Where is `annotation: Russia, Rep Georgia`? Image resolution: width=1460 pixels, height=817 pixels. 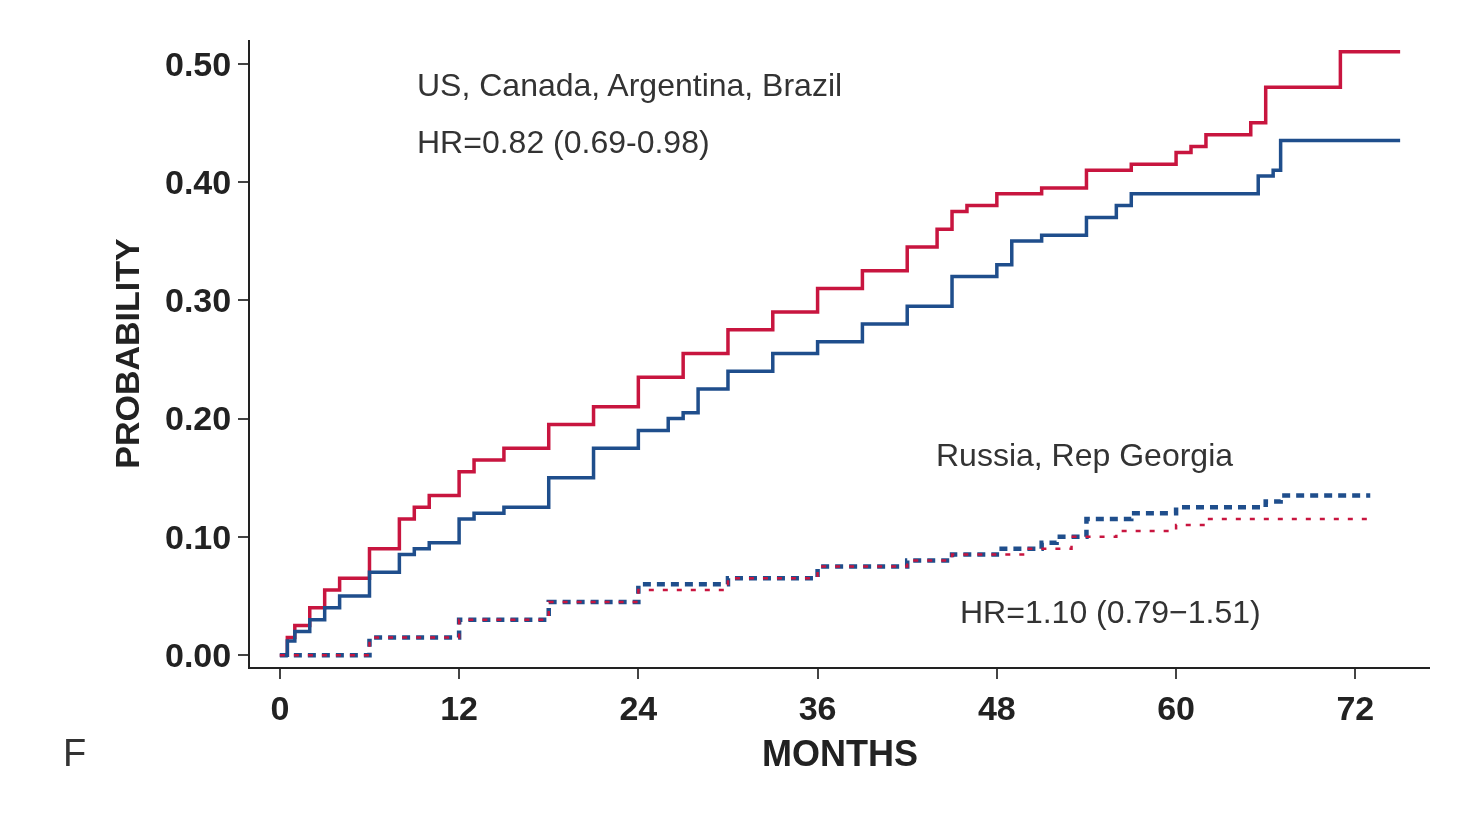
annotation: Russia, Rep Georgia is located at coordinates (1085, 455).